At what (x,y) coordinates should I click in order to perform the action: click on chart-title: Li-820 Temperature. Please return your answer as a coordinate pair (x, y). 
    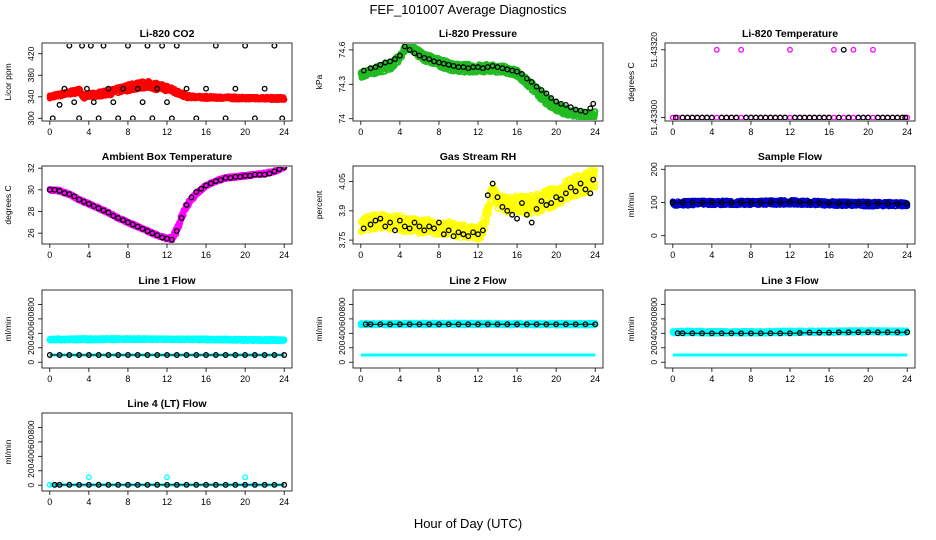
    Looking at the image, I should click on (790, 34).